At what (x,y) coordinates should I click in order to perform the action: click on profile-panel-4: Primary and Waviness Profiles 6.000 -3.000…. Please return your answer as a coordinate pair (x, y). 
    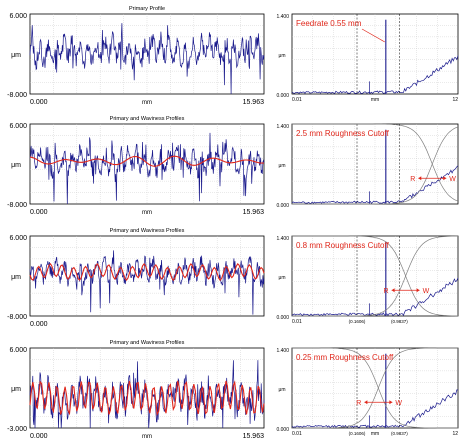
    Looking at the image, I should click on (136, 390).